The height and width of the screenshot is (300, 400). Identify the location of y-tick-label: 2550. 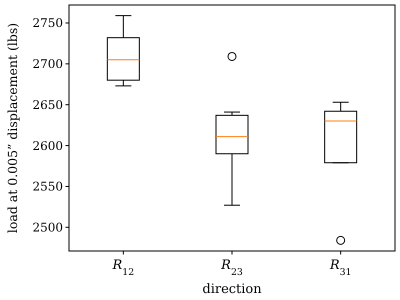
(47, 187).